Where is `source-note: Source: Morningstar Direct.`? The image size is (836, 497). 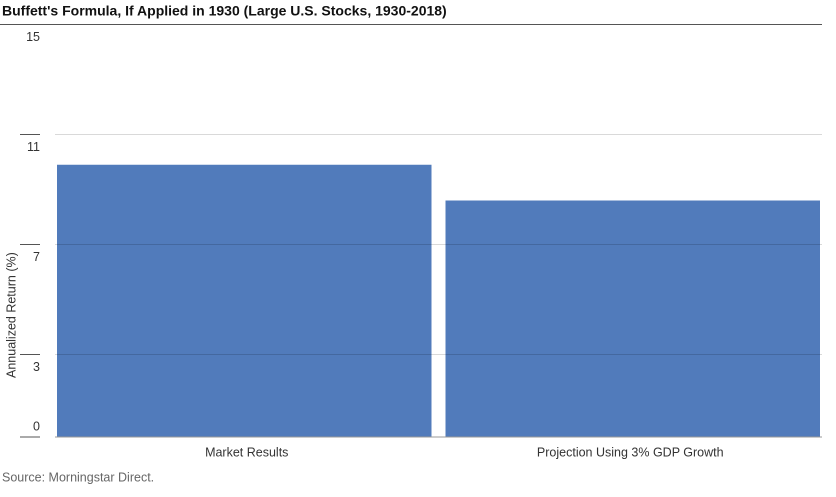 source-note: Source: Morningstar Direct. is located at coordinates (78, 477).